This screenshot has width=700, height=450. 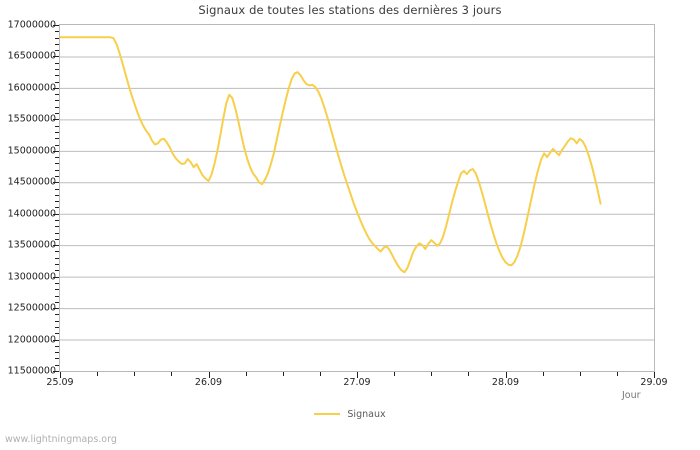 What do you see at coordinates (60, 382) in the screenshot?
I see `x-axis-tick-label: 25.09` at bounding box center [60, 382].